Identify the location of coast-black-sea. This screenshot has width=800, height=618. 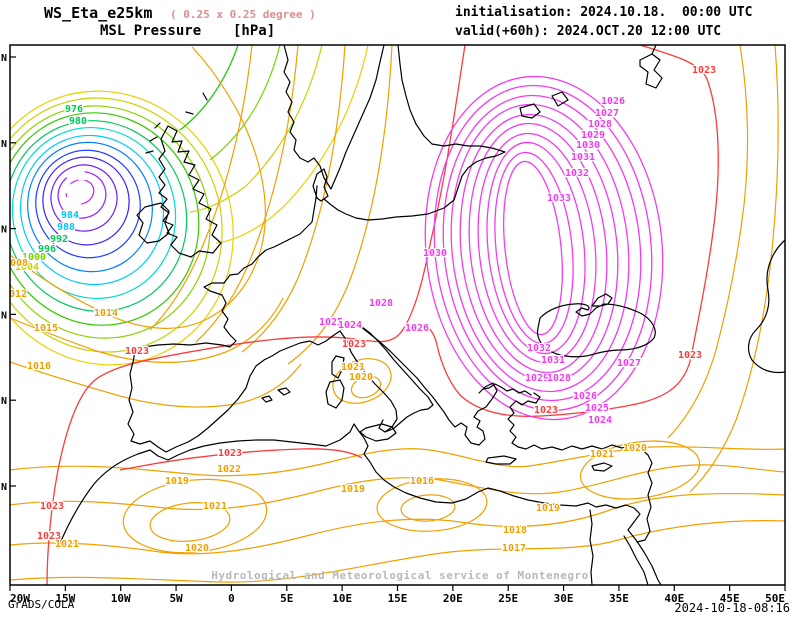
(596, 325).